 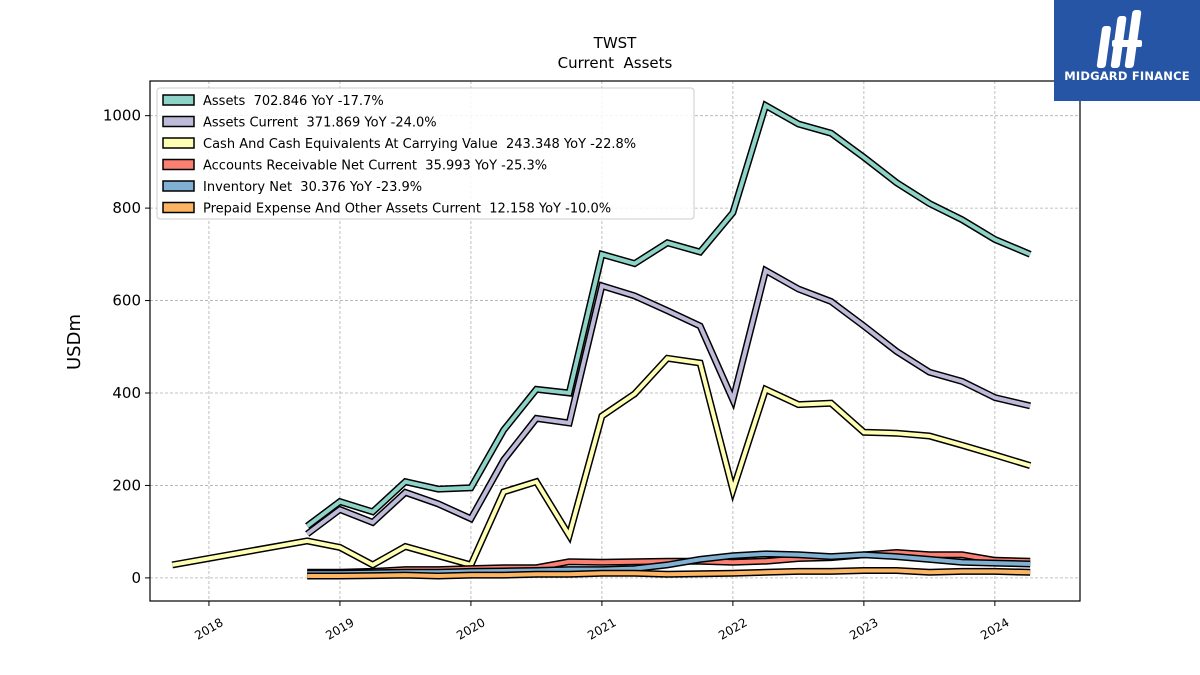 I want to click on x-tick-label: 2020, so click(x=470, y=628).